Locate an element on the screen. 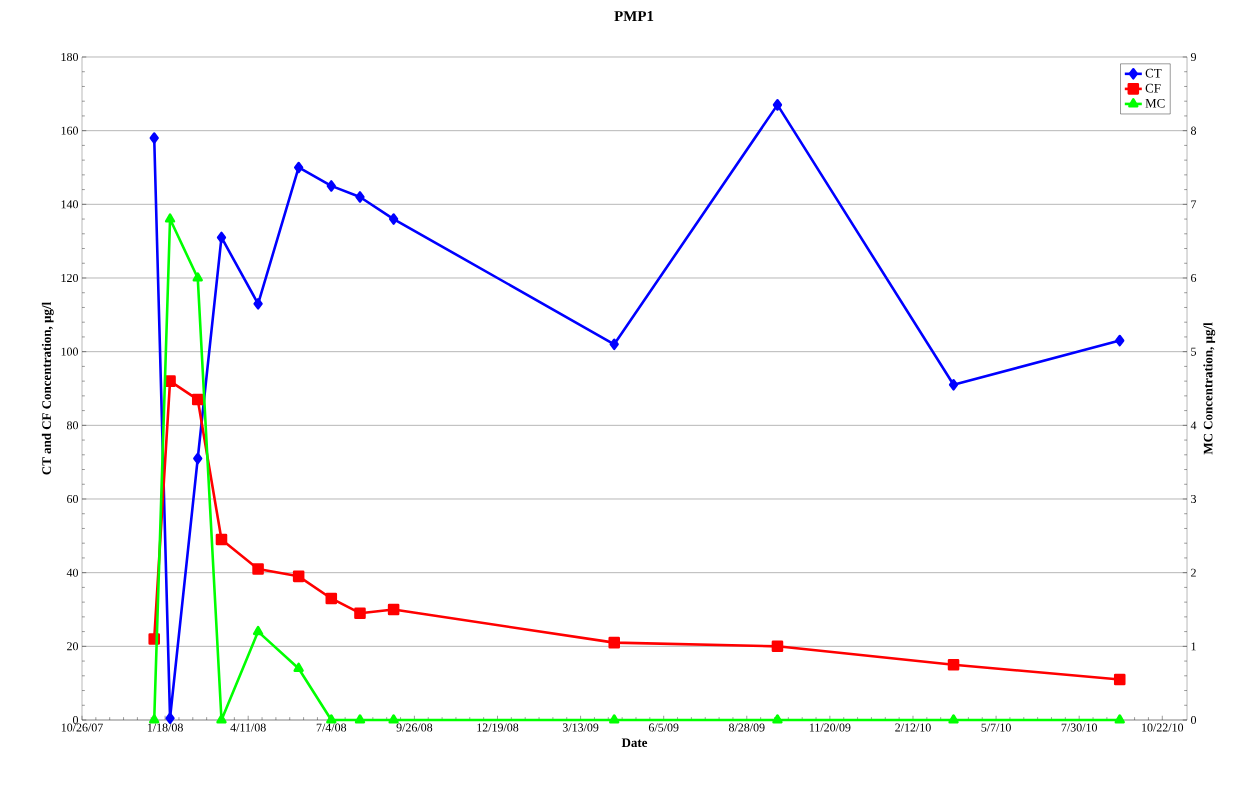 Image resolution: width=1244 pixels, height=788 pixels. x-tick-label: 10/26/07 is located at coordinates (82, 727).